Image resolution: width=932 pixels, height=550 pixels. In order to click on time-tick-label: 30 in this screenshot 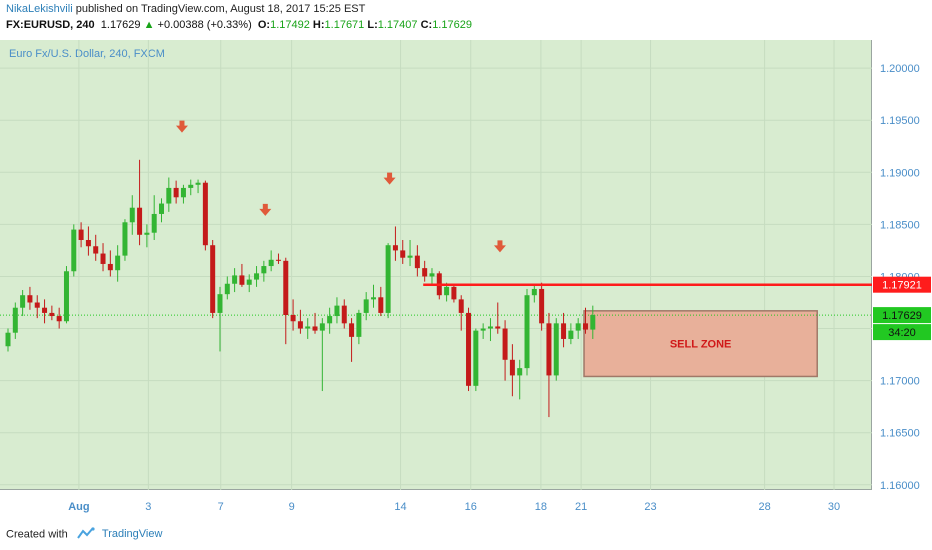, I will do `click(834, 507)`.